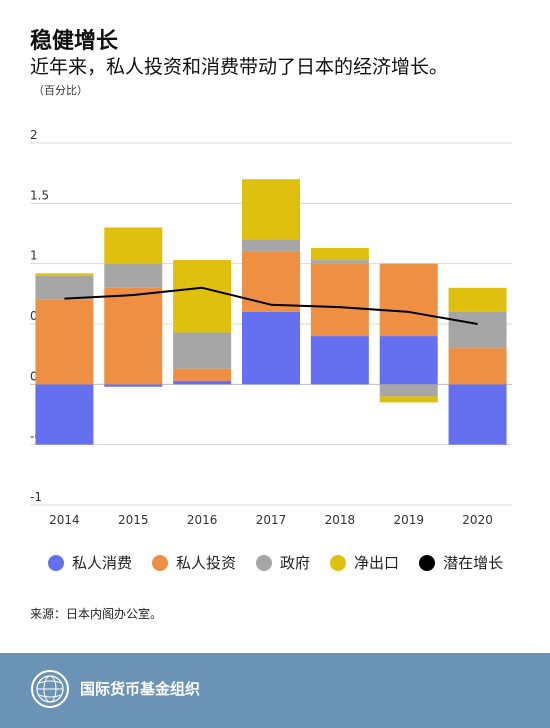 The image size is (550, 728). Describe the element at coordinates (295, 563) in the screenshot. I see `legend-label-government: 政府` at that location.